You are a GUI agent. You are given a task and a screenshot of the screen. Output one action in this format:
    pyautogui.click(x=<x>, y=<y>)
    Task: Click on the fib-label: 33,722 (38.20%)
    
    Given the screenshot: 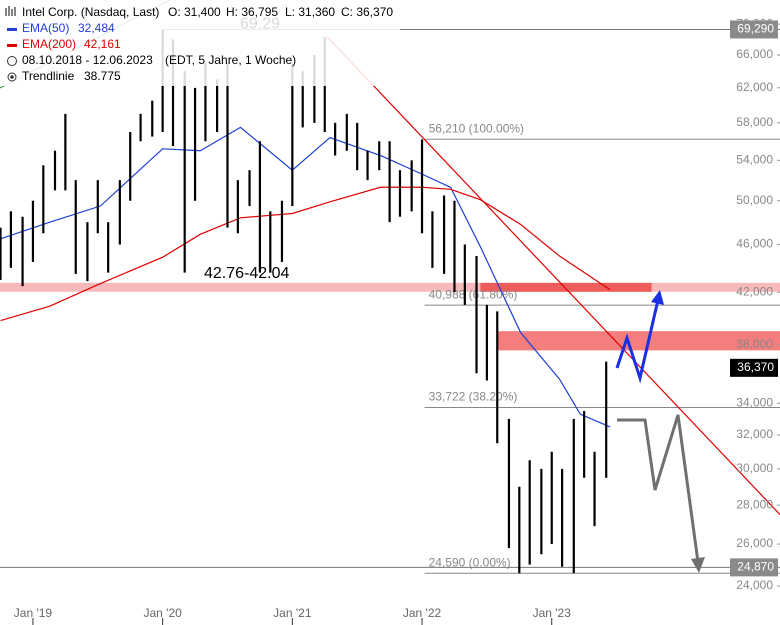 What is the action you would take?
    pyautogui.click(x=473, y=397)
    